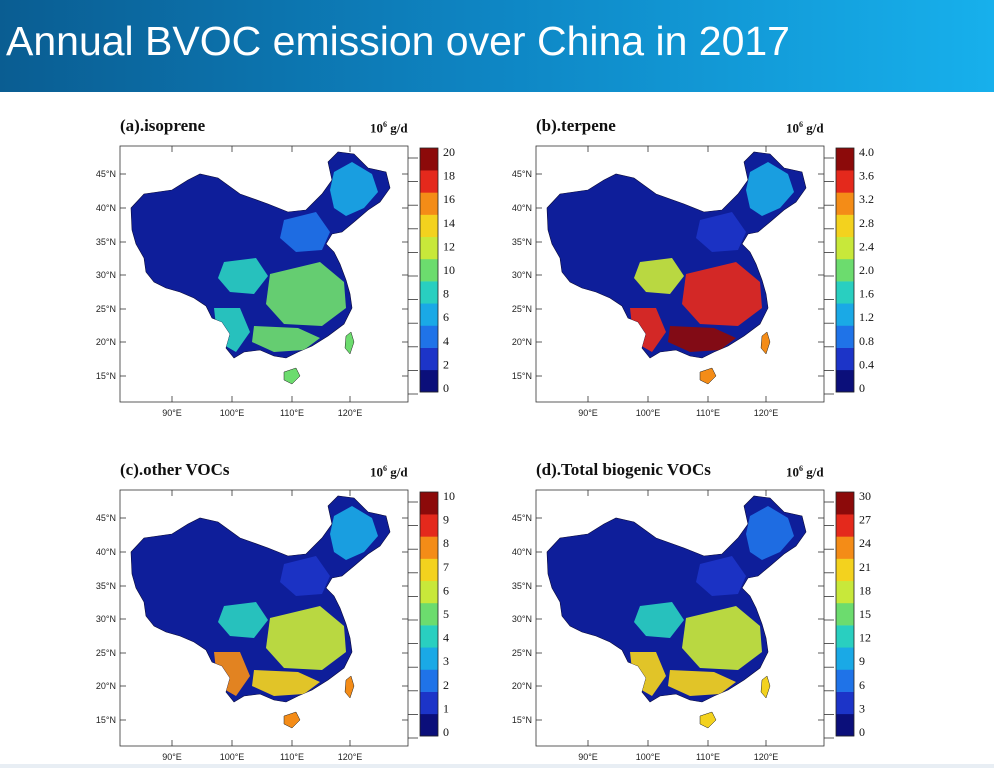 The image size is (994, 768). What do you see at coordinates (866, 246) in the screenshot?
I see `colorbar-tick-label: 2.4` at bounding box center [866, 246].